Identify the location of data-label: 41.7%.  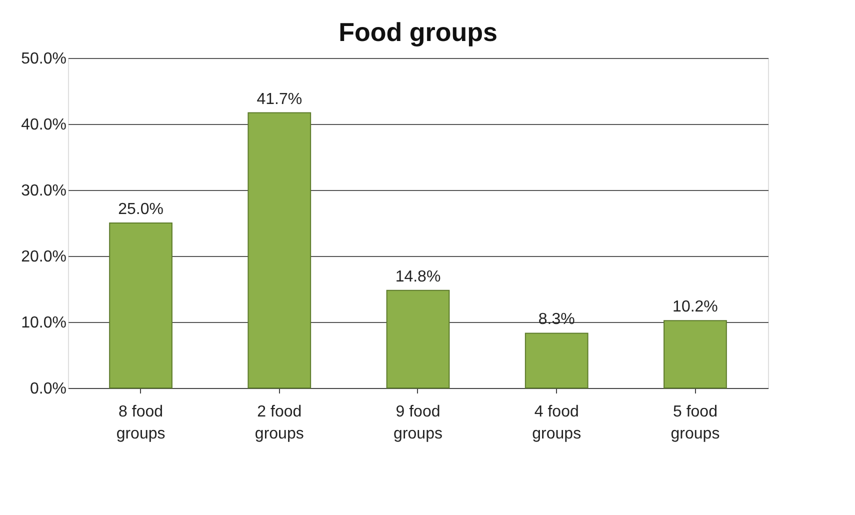
(279, 99).